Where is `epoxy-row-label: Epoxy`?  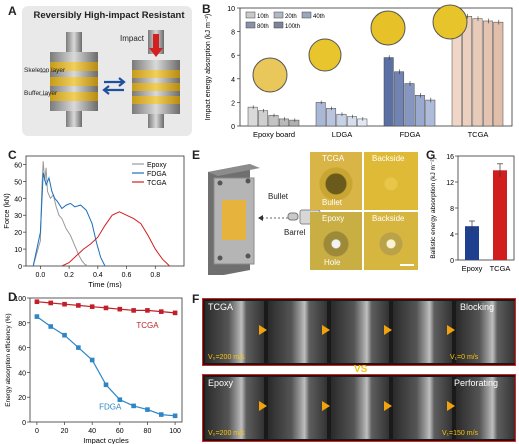 epoxy-row-label: Epoxy is located at coordinates (221, 383).